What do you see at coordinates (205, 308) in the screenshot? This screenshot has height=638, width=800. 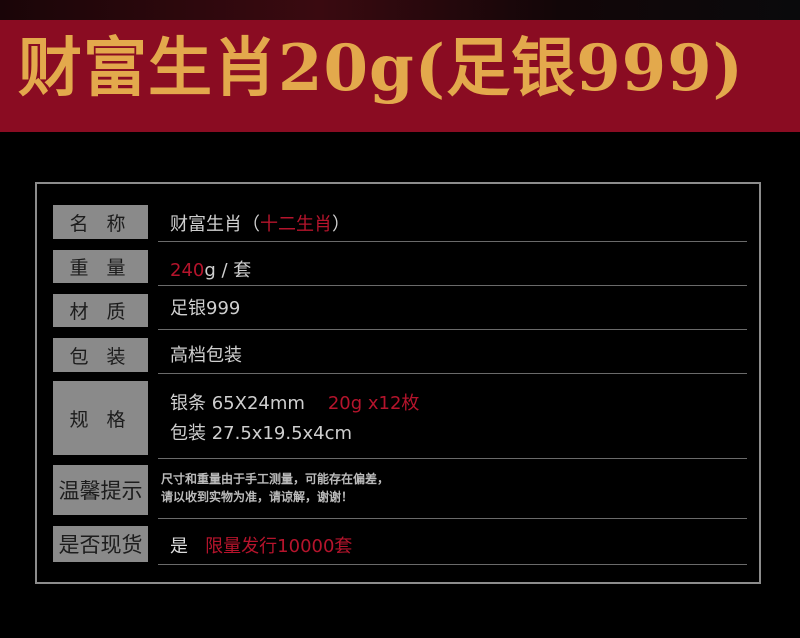 I see `row-value: 足银999` at bounding box center [205, 308].